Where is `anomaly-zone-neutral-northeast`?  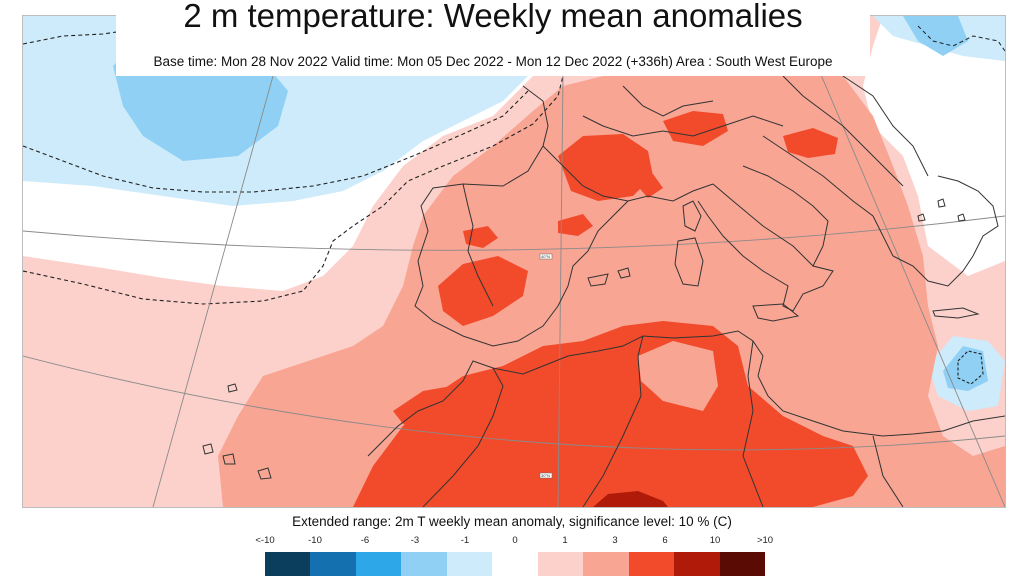
anomaly-zone-neutral-northeast is located at coordinates (934, 146).